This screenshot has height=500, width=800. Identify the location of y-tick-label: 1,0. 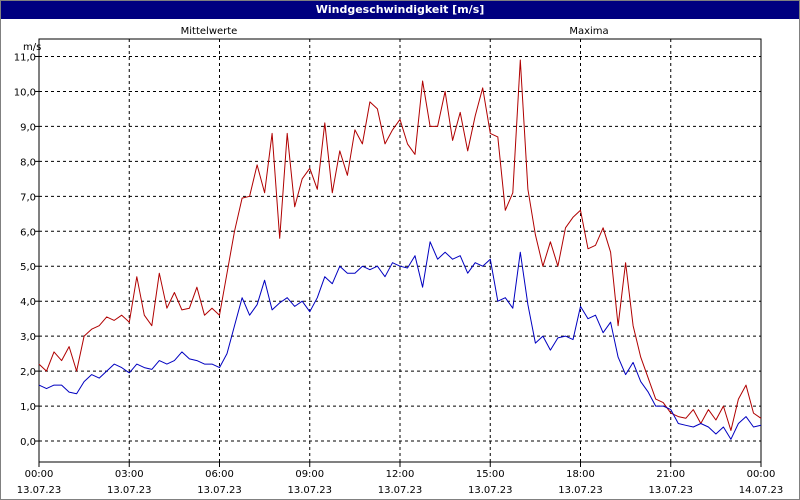
(28, 407).